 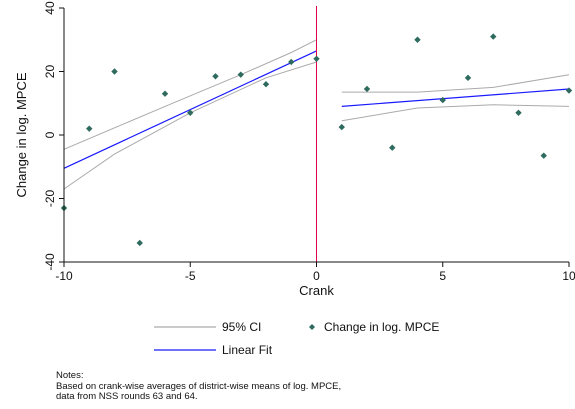 What do you see at coordinates (50, 8) in the screenshot?
I see `y-tick-label: 40` at bounding box center [50, 8].